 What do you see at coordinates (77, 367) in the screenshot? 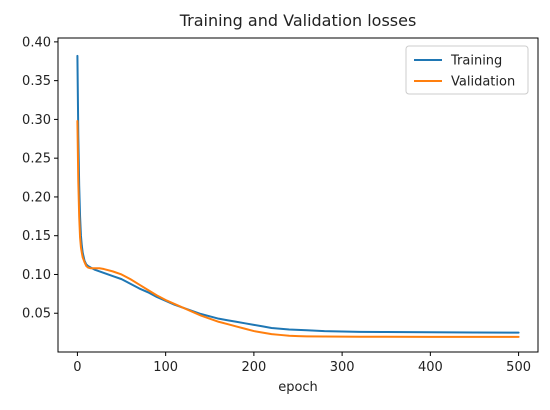
I see `x-tick-label: 0` at bounding box center [77, 367].